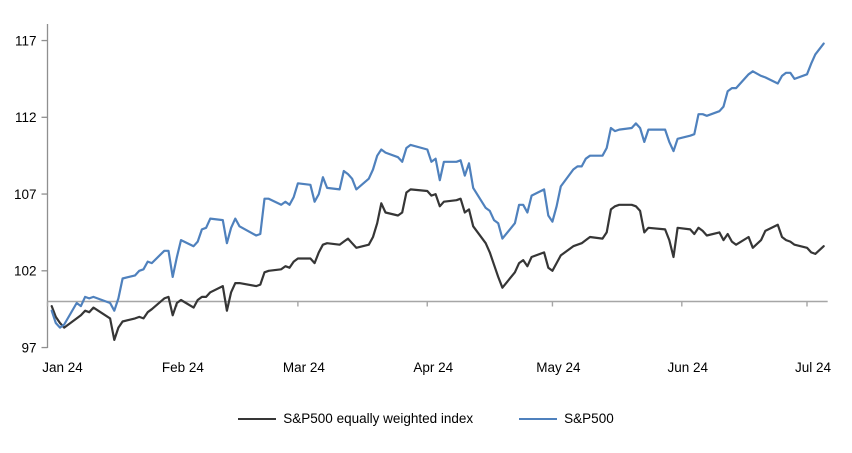 This screenshot has height=453, width=852. Describe the element at coordinates (25, 194) in the screenshot. I see `y-axis-tick-label: 107` at that location.